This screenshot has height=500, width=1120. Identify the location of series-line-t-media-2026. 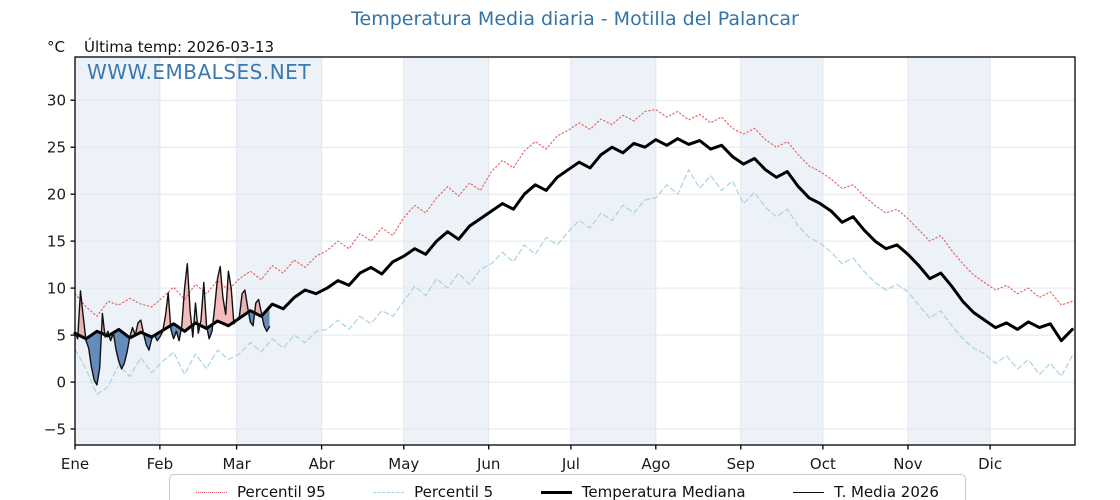
(172, 324).